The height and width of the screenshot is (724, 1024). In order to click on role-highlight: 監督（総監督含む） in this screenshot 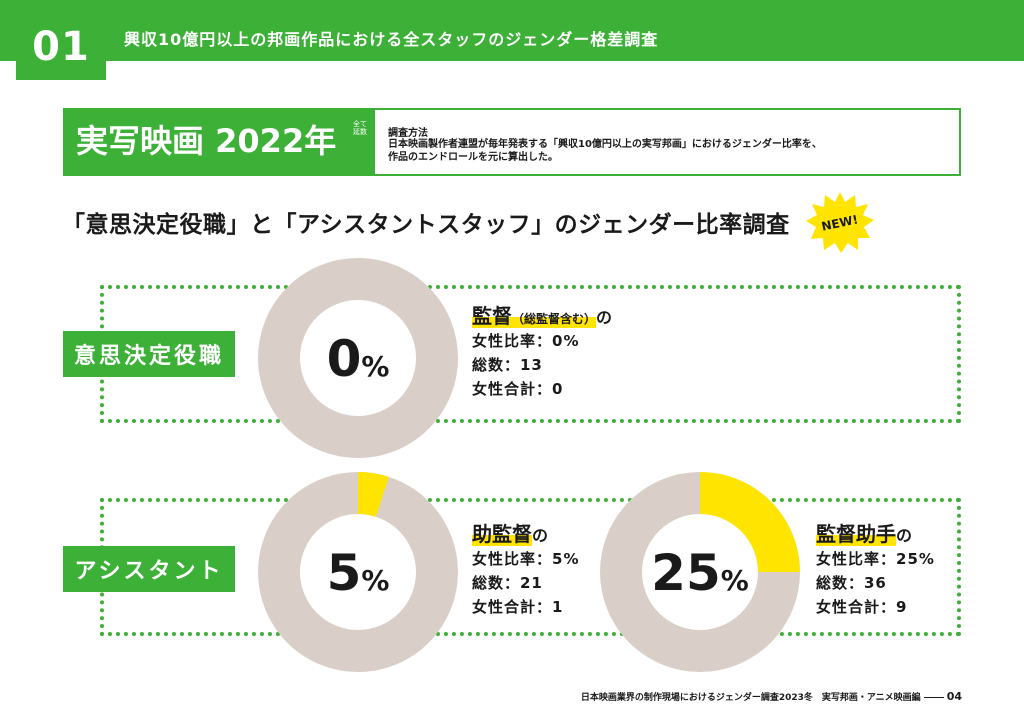, I will do `click(534, 316)`.